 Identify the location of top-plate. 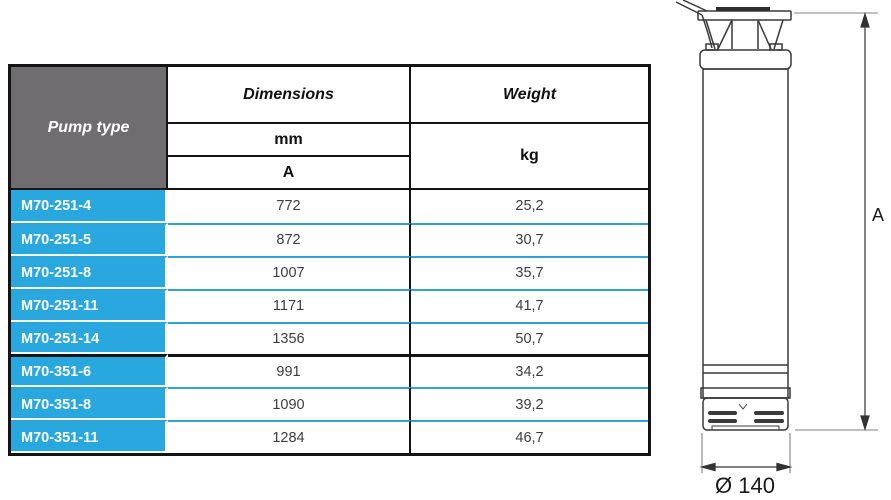
(744, 15).